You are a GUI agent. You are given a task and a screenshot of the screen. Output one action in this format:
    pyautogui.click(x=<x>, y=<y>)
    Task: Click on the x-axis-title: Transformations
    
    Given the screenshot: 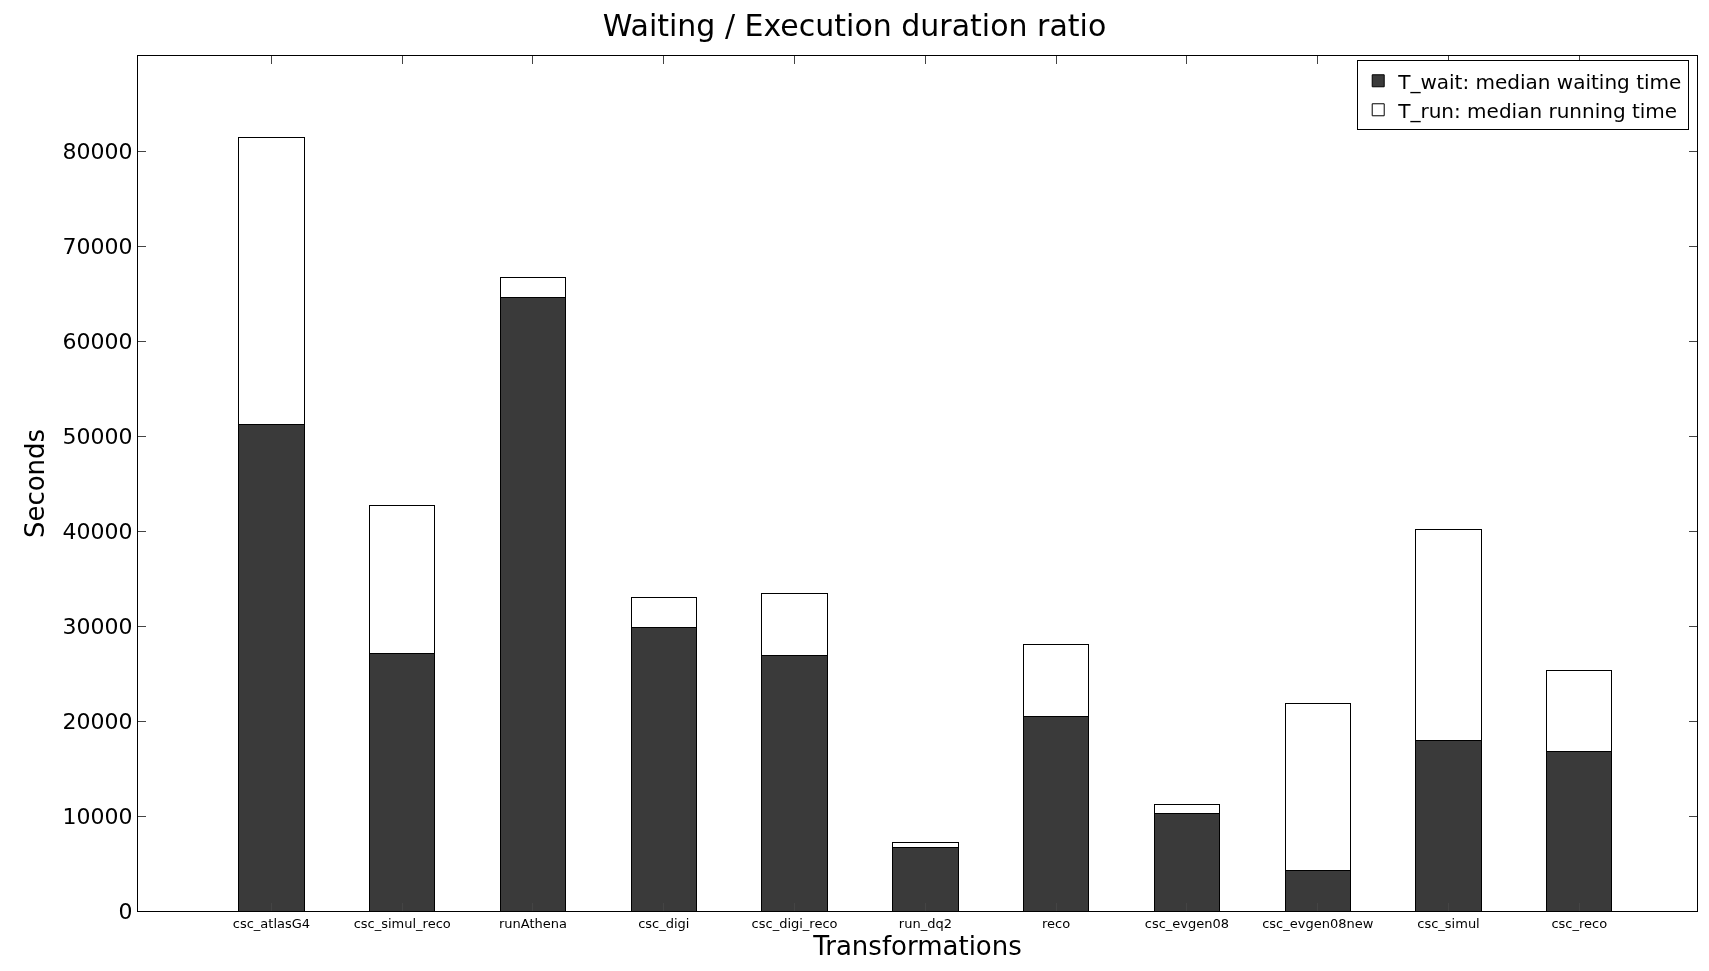 What is the action you would take?
    pyautogui.click(x=917, y=945)
    